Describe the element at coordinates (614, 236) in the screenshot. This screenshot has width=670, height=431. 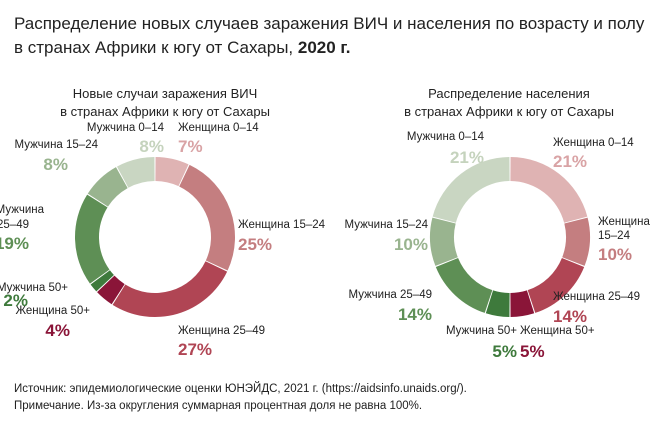
I see `slice-label-population-1-b: 15–24` at that location.